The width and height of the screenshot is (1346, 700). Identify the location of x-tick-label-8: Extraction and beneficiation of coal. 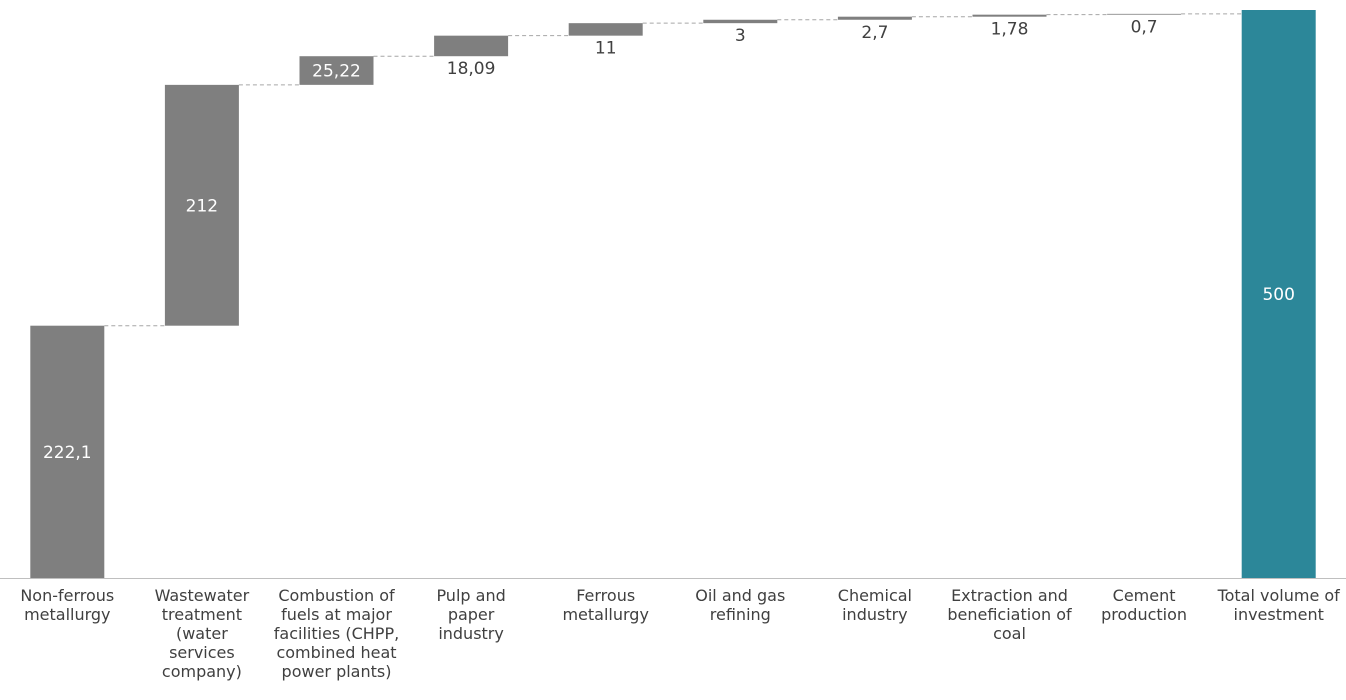
(1009, 614).